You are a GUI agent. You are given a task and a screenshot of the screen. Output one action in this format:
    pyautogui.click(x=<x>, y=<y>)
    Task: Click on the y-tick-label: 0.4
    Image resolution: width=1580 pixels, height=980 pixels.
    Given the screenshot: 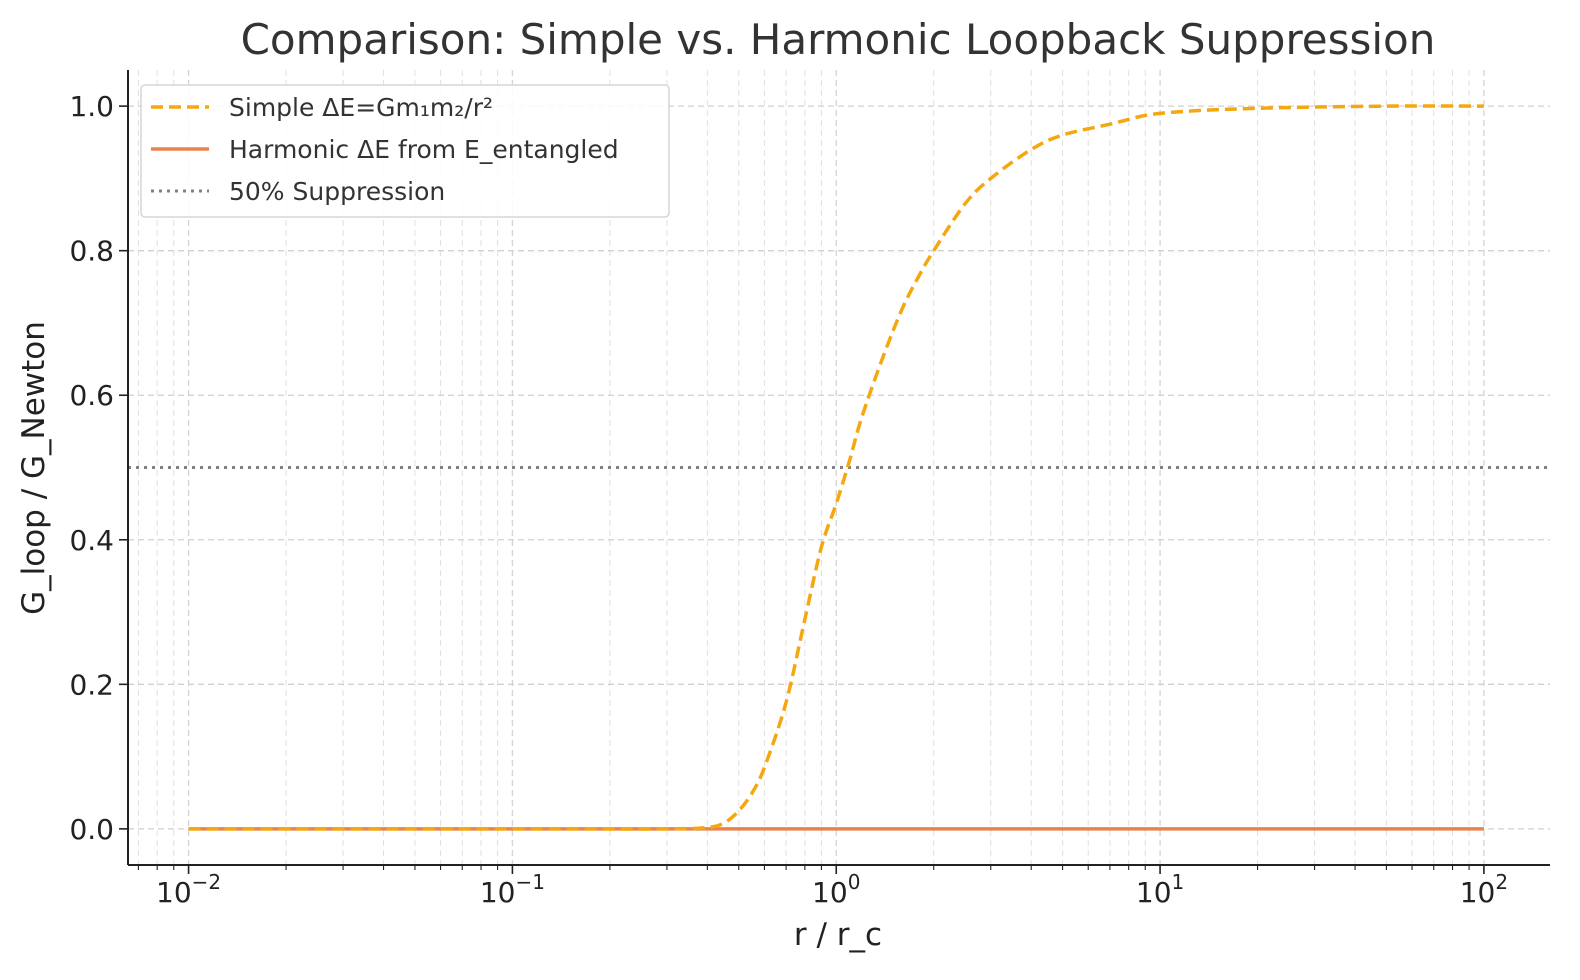 What is the action you would take?
    pyautogui.click(x=91, y=540)
    